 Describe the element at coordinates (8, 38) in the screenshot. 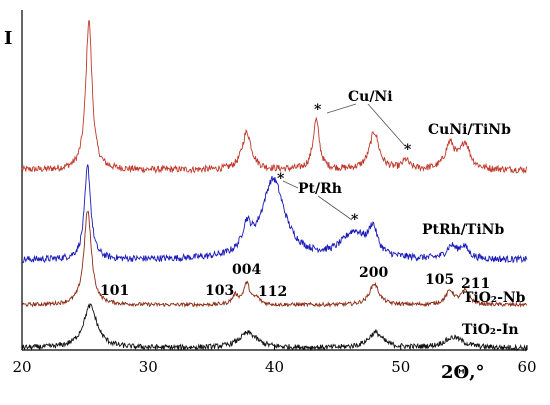

I see `y-axis-title: I` at that location.